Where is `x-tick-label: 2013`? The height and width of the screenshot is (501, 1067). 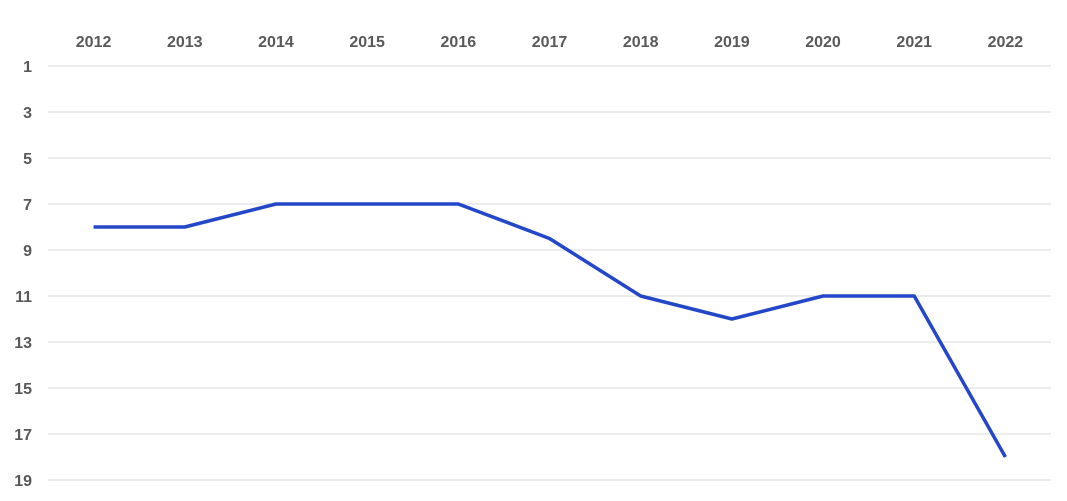
x-tick-label: 2013 is located at coordinates (185, 42).